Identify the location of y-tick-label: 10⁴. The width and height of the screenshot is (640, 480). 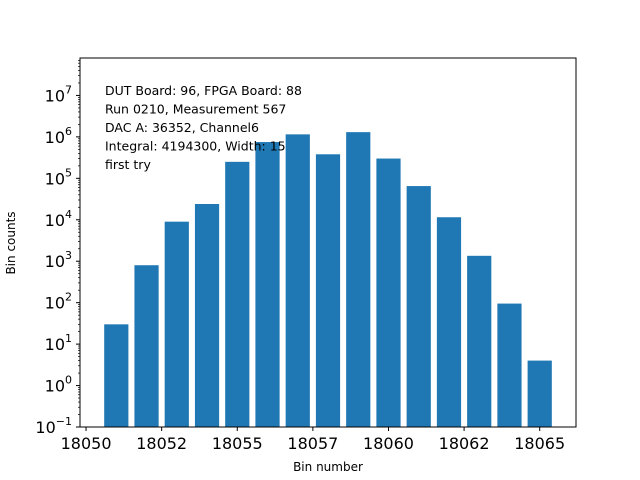
(58, 219).